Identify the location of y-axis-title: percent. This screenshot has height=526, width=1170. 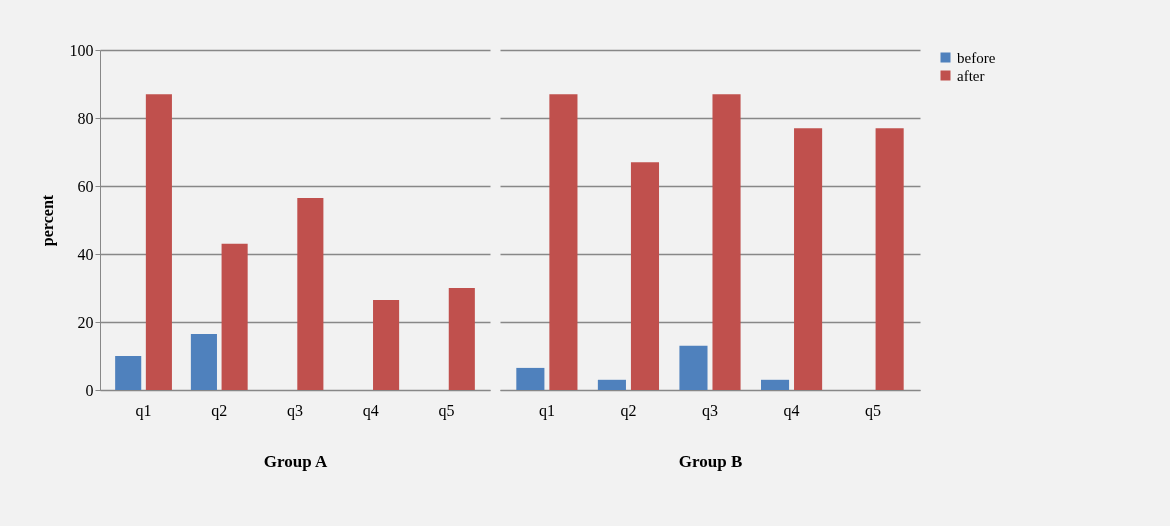
(47, 220).